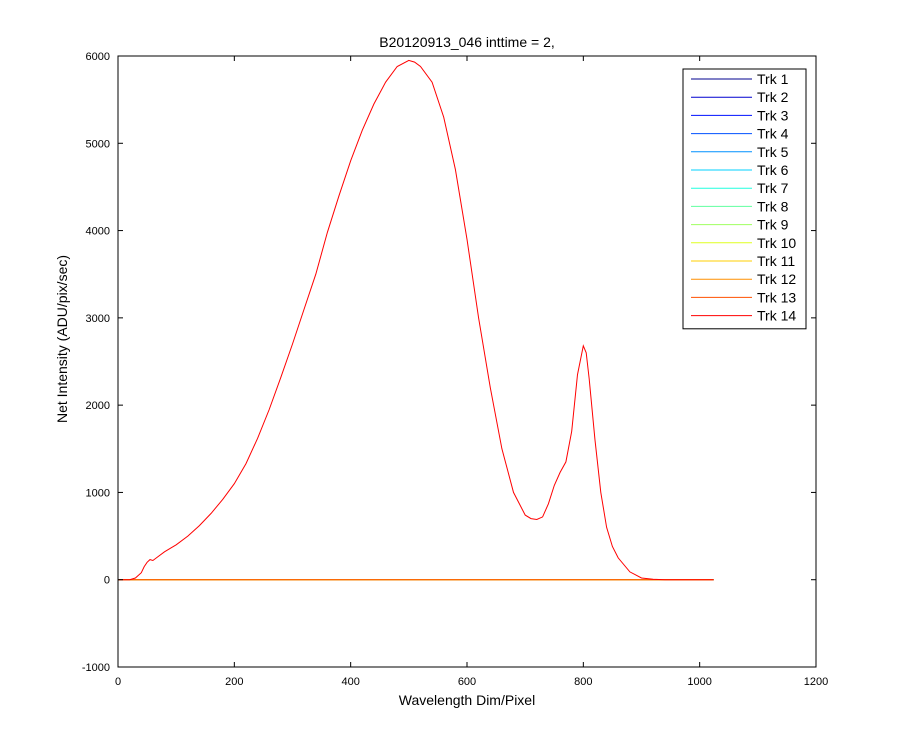 Image resolution: width=900 pixels, height=750 pixels. I want to click on x-tick-label: 1000, so click(699, 682).